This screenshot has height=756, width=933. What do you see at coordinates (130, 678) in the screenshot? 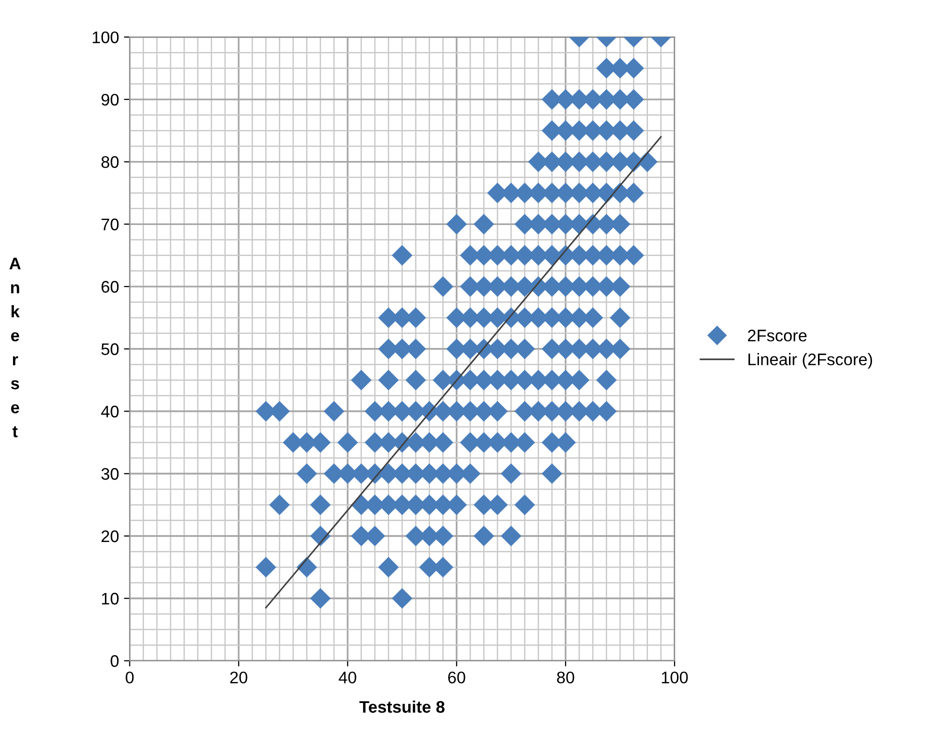
I see `x-tick-label: 0` at bounding box center [130, 678].